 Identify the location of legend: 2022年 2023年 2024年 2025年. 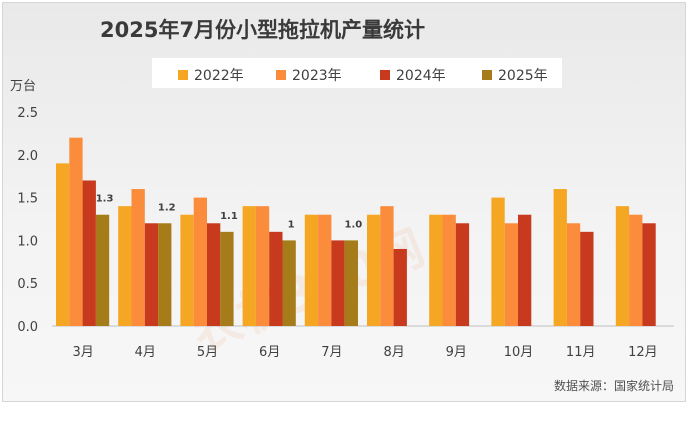
(357, 73).